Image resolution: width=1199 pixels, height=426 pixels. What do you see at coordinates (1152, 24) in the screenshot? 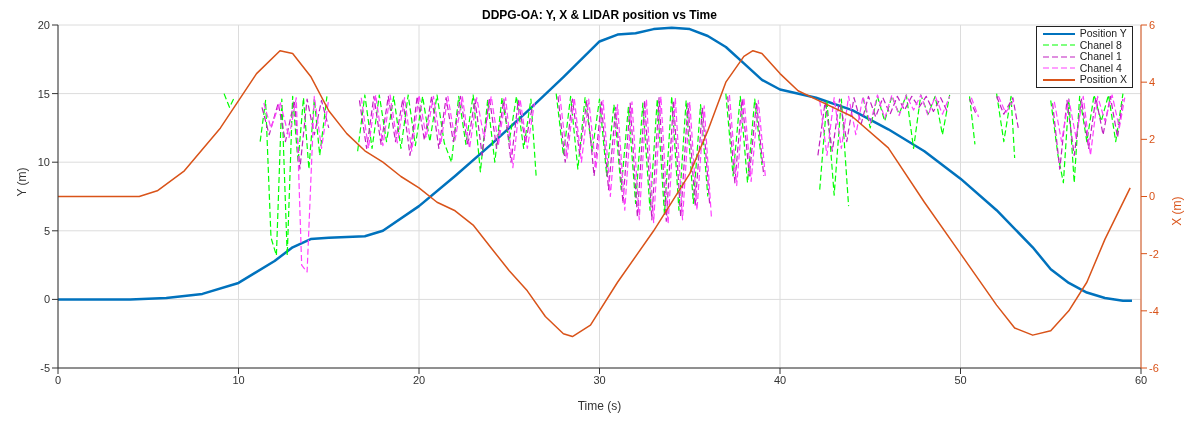
I see `y2-tick-label: 6` at bounding box center [1152, 24].